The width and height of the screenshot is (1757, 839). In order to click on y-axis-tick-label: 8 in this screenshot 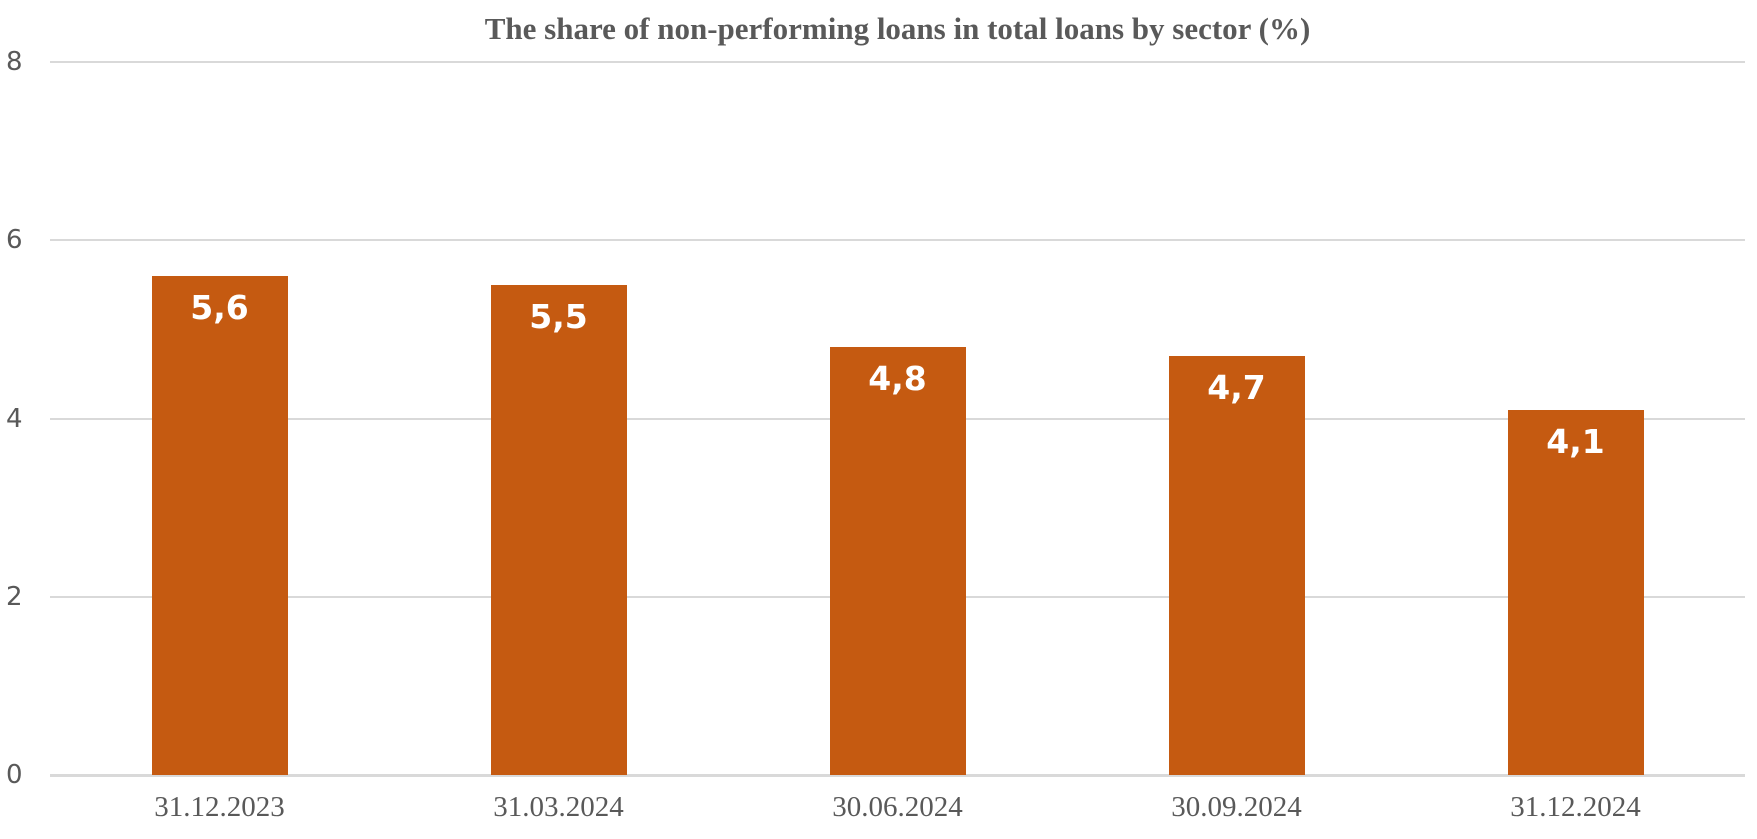, I will do `click(14, 62)`.